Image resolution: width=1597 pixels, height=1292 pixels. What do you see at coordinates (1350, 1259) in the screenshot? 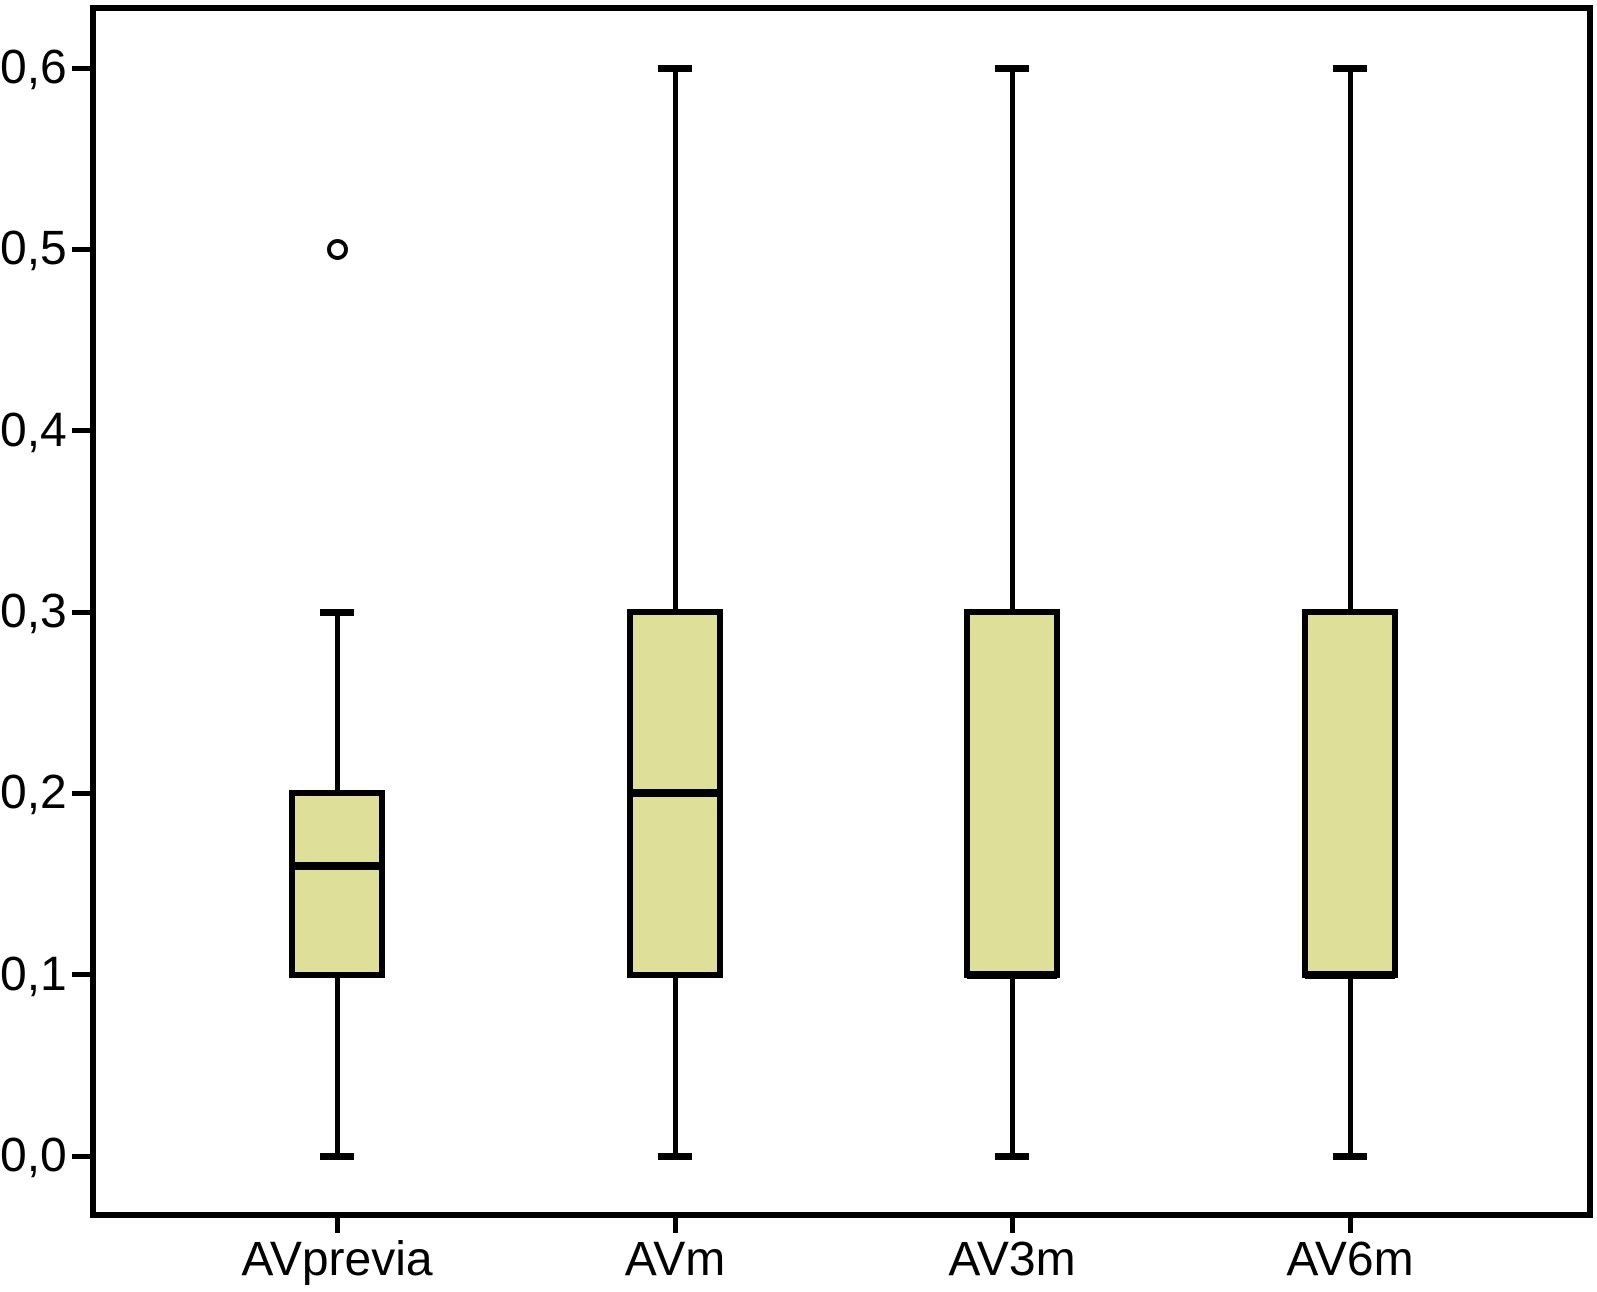
I see `x-axis-label: AV6m` at bounding box center [1350, 1259].